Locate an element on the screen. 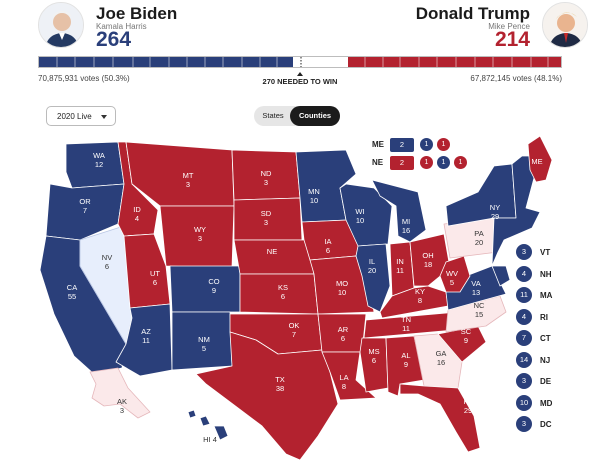 The width and height of the screenshot is (600, 464). state-label-HI: HI 4 is located at coordinates (210, 439).